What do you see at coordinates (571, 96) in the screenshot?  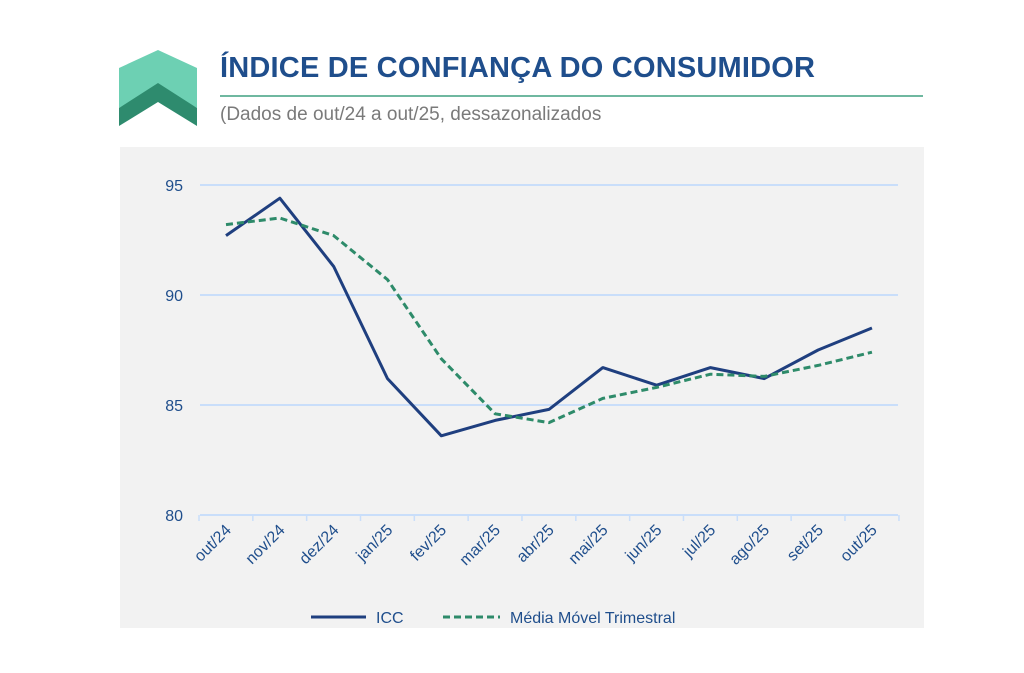 I see `title-divider` at bounding box center [571, 96].